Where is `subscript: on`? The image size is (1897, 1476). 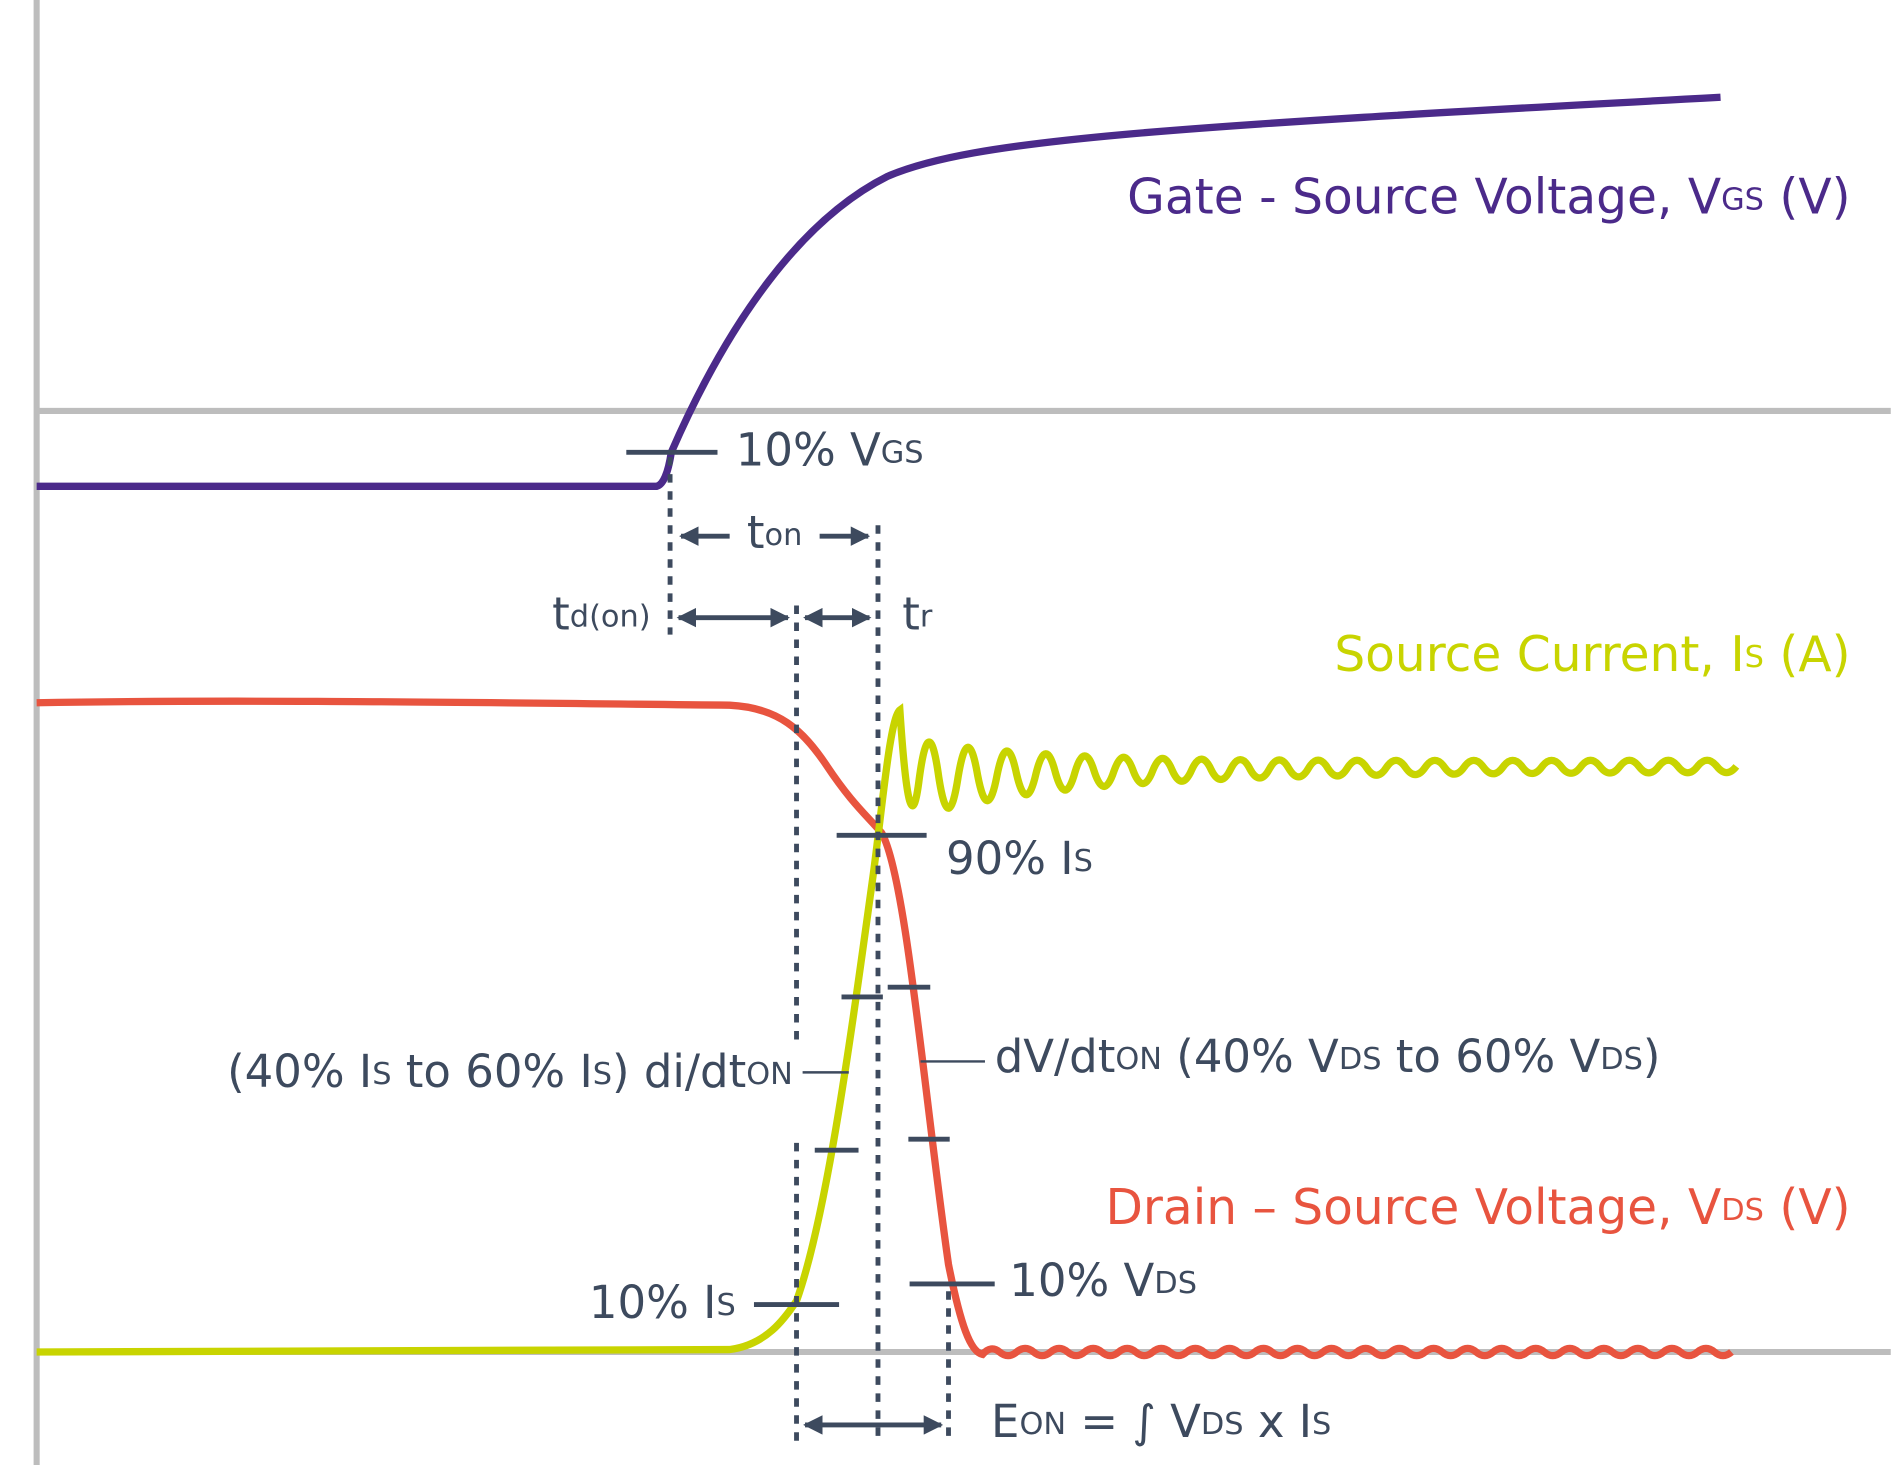 subscript: on is located at coordinates (784, 535).